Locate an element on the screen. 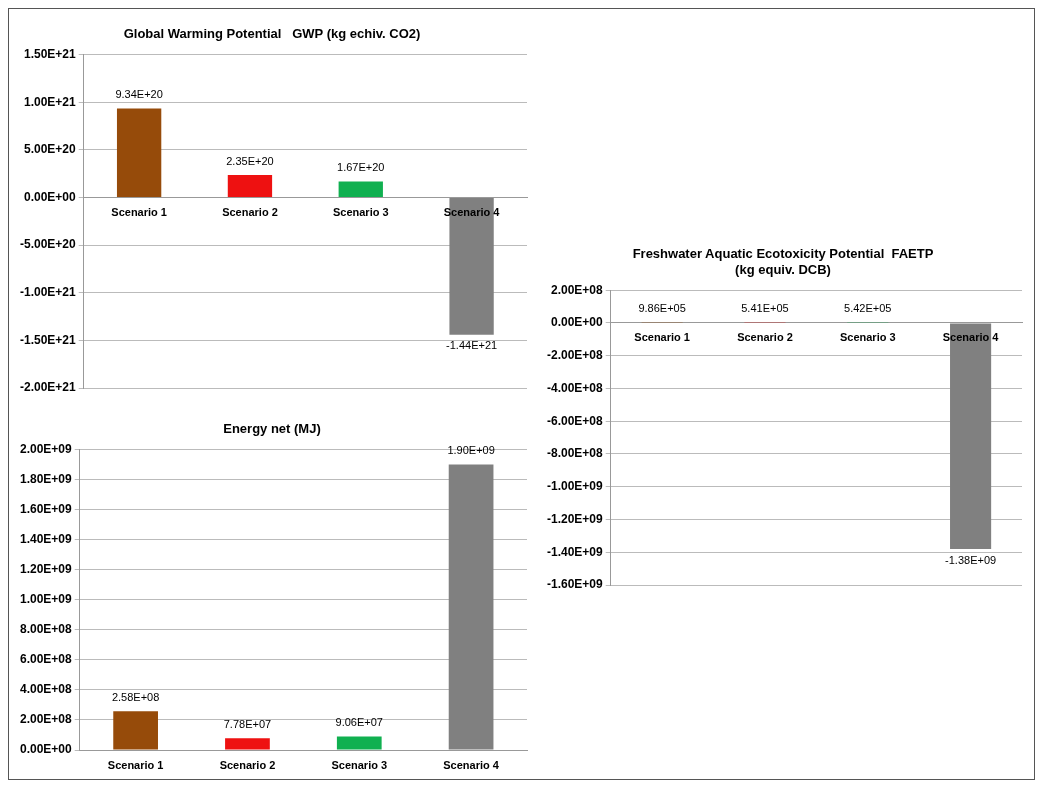  data-label: 2.58E+08 is located at coordinates (135, 696).